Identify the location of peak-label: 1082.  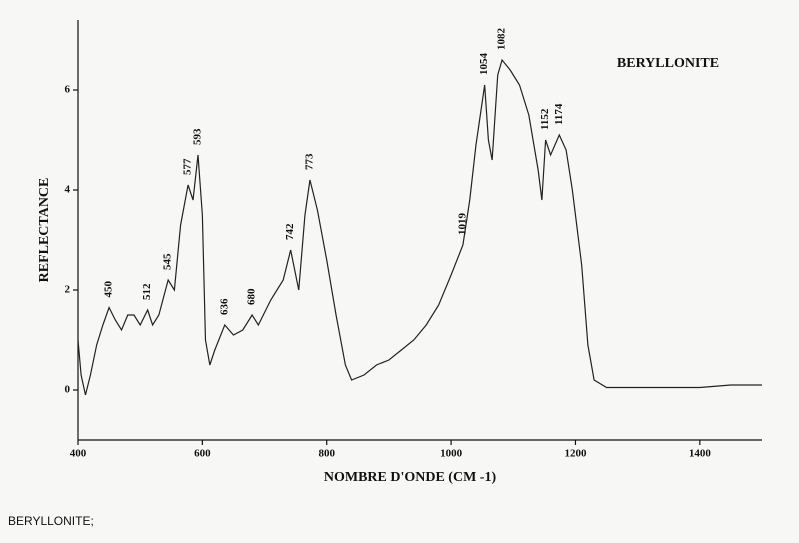
(502, 39).